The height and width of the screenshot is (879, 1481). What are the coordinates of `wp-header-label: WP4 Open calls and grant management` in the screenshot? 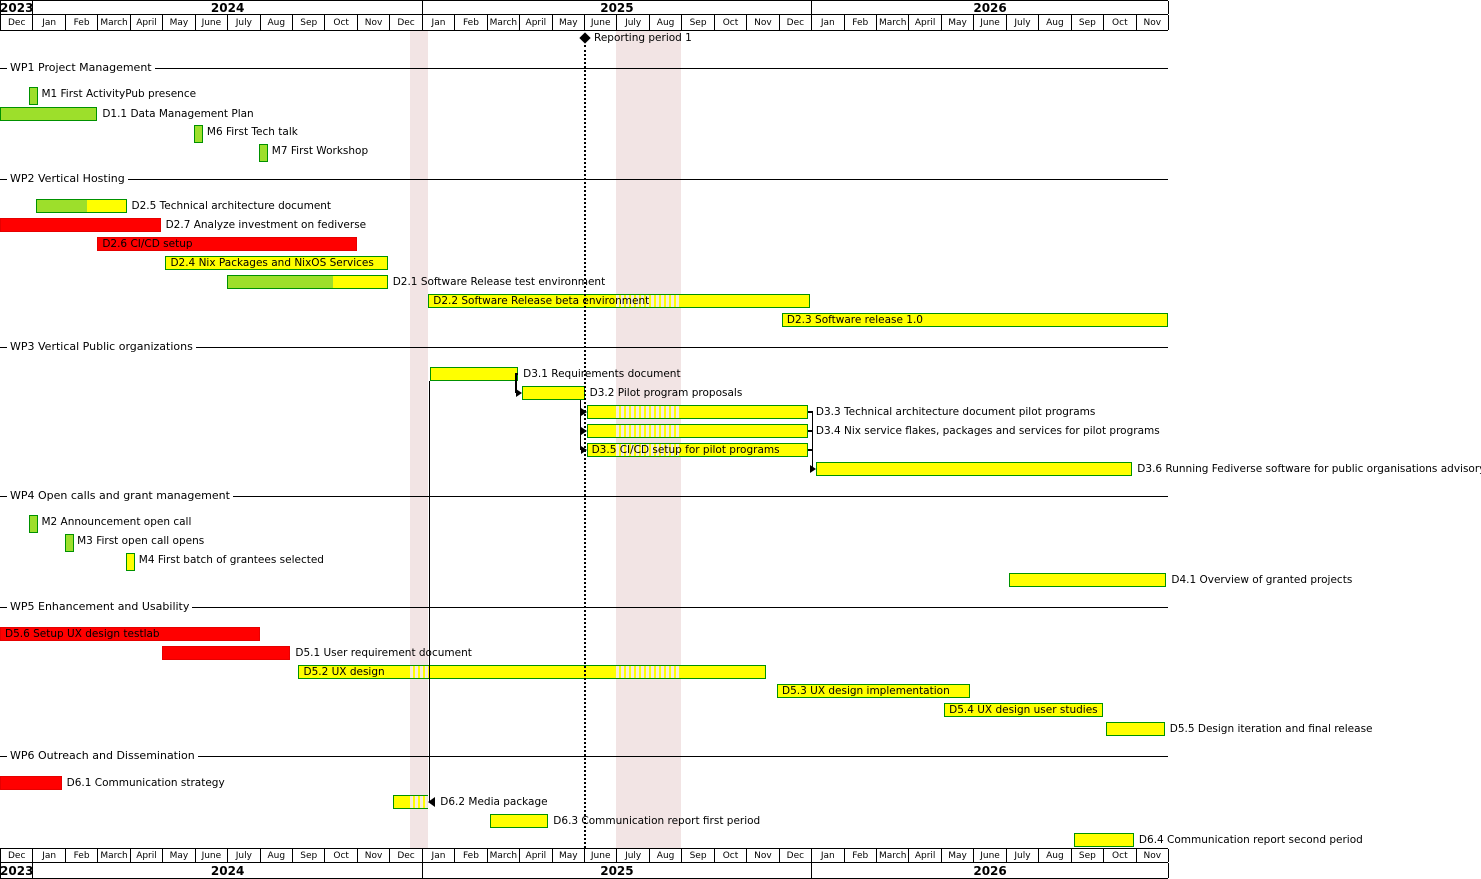 It's located at (120, 496).